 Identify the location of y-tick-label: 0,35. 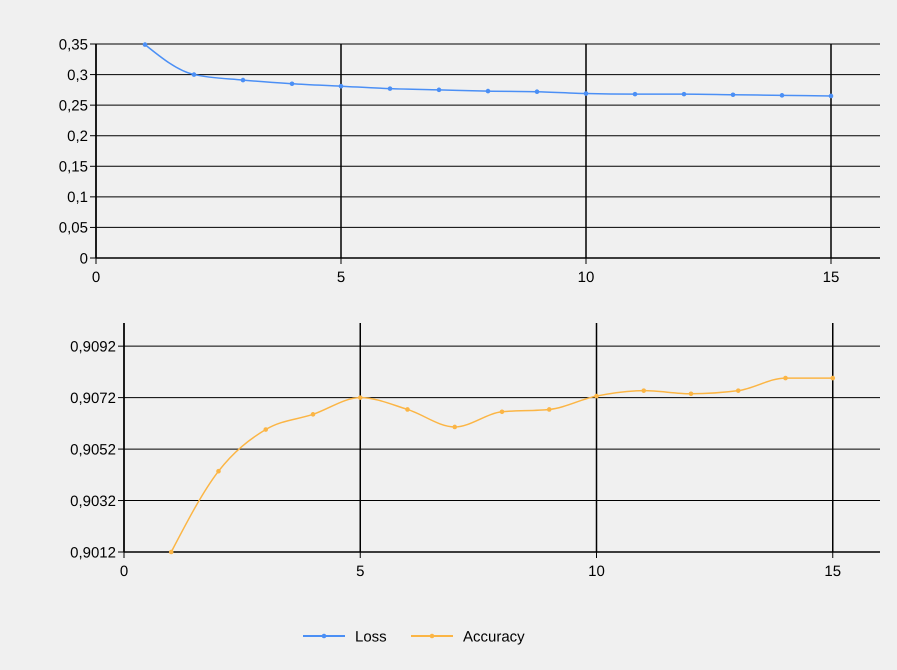
(73, 45).